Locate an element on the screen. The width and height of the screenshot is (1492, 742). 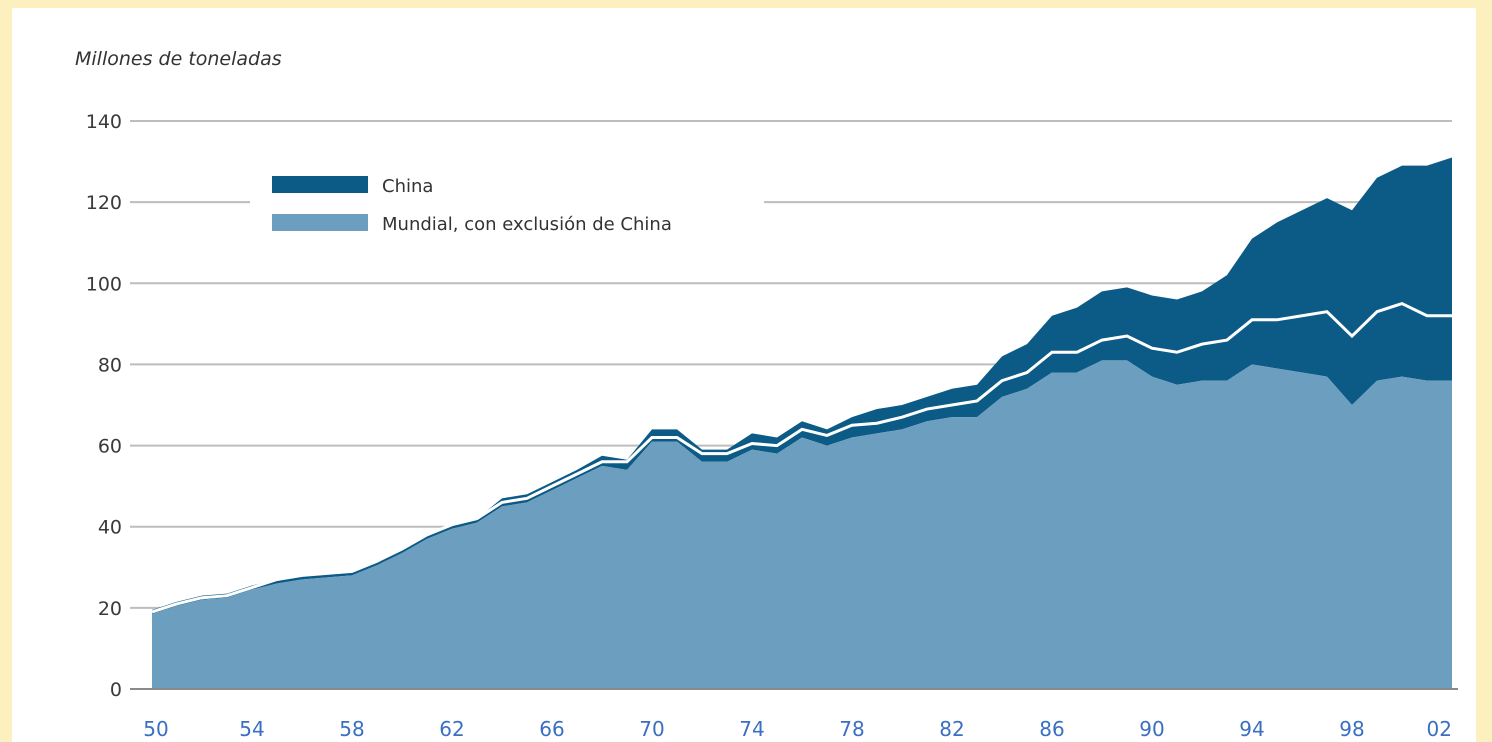
y-tick-label-140: 140 is located at coordinates (104, 122).